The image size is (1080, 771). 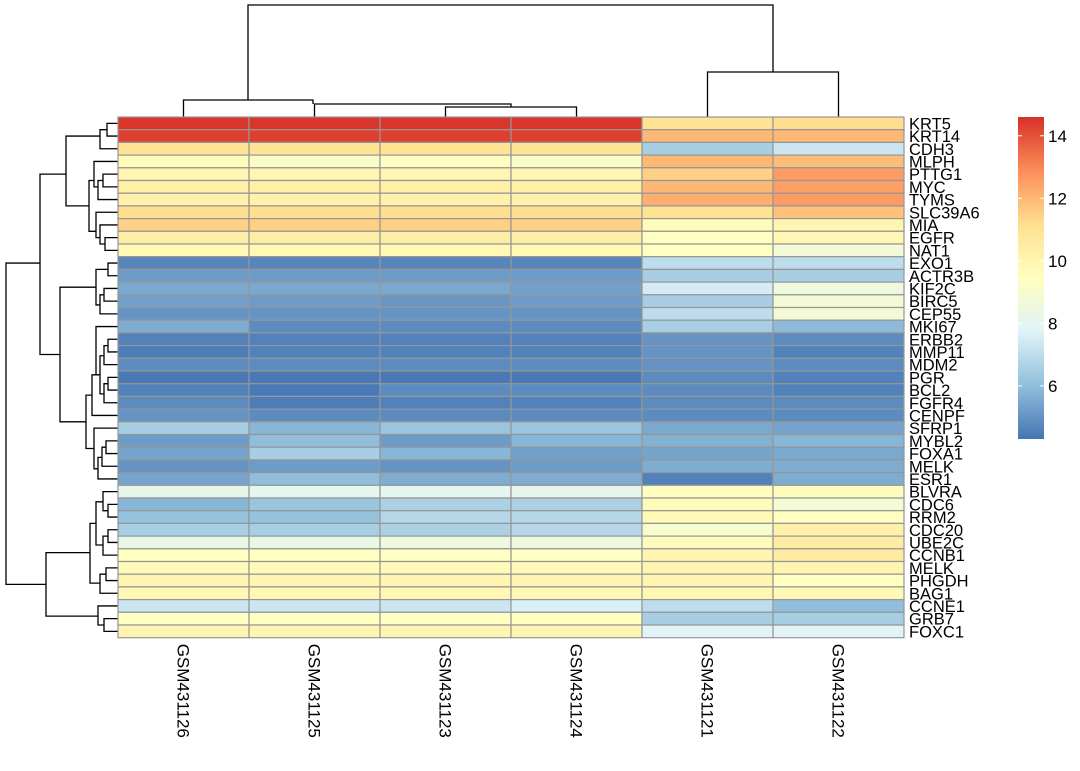 I want to click on heatmap-cell-pttg1-gsm431121, so click(x=707, y=174).